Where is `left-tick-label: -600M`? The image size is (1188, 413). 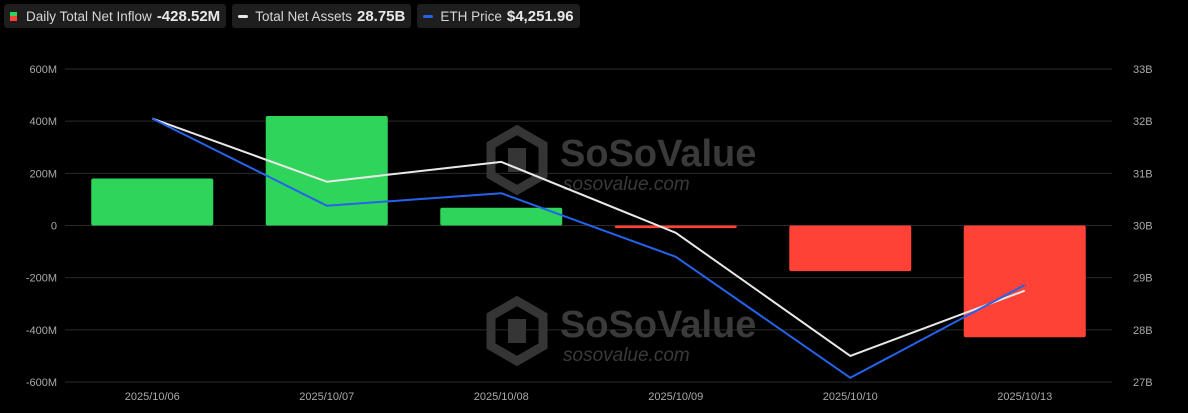
left-tick-label: -600M is located at coordinates (41, 383).